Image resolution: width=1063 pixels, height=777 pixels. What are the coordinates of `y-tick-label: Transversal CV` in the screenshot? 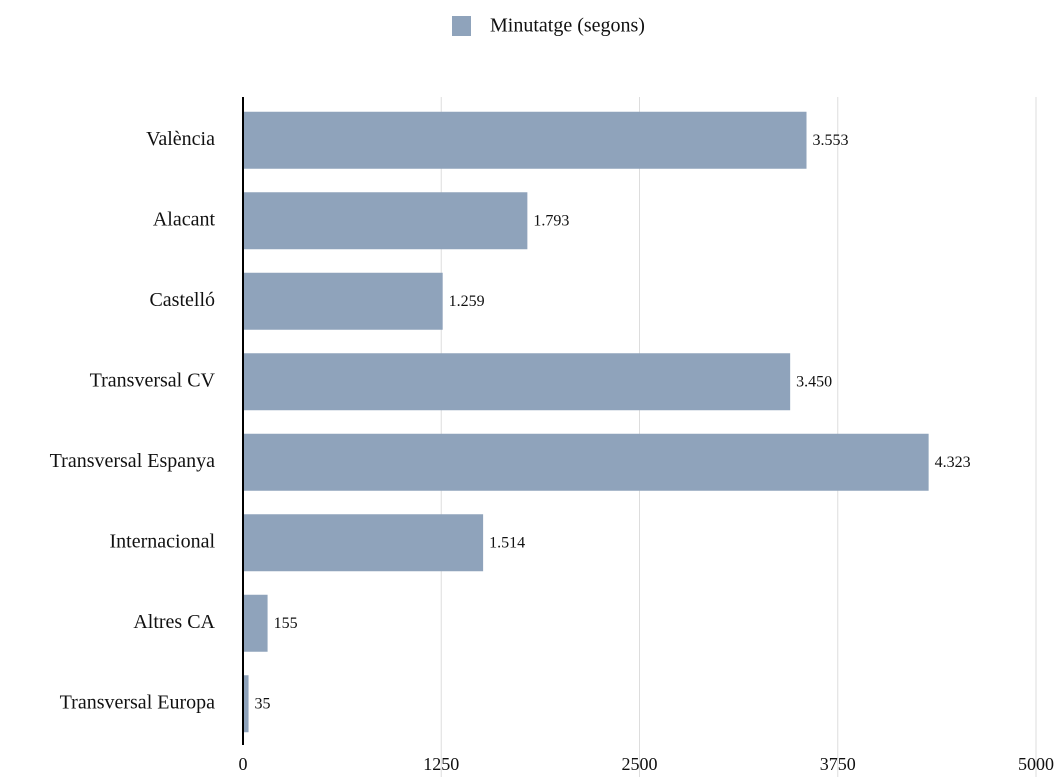 It's located at (153, 380).